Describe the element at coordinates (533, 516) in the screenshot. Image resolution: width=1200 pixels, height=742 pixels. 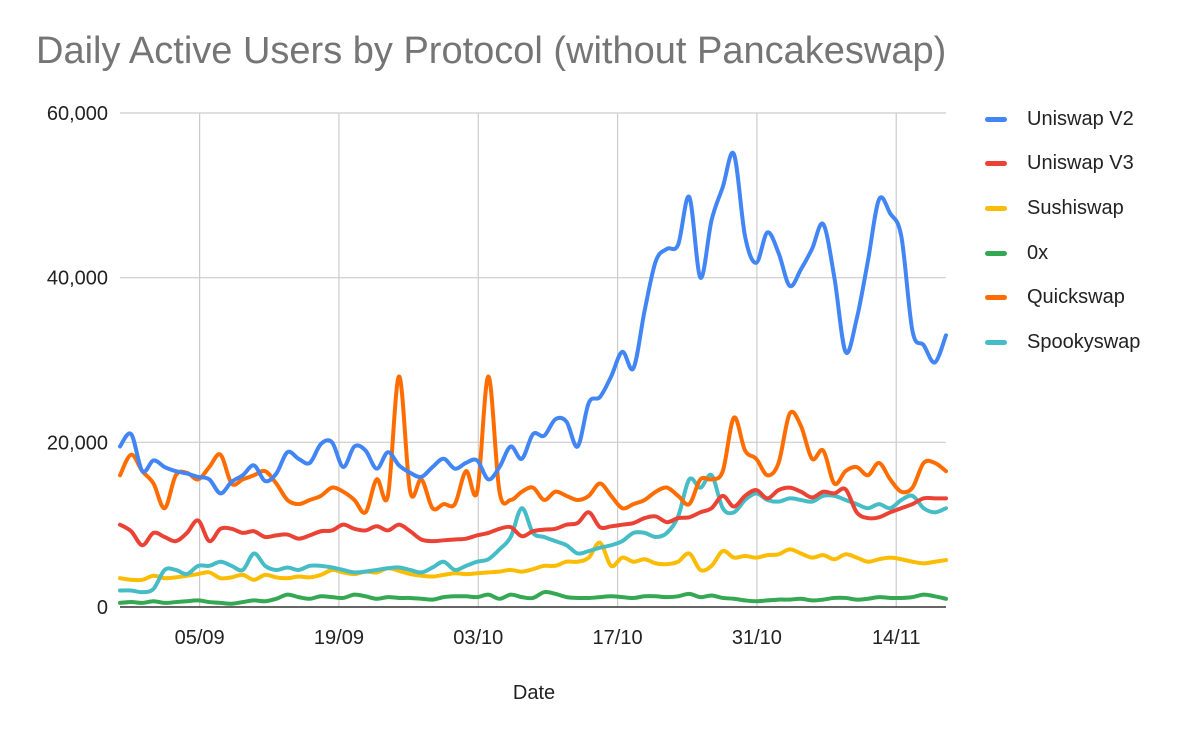
I see `series-line-uniswap-v3` at that location.